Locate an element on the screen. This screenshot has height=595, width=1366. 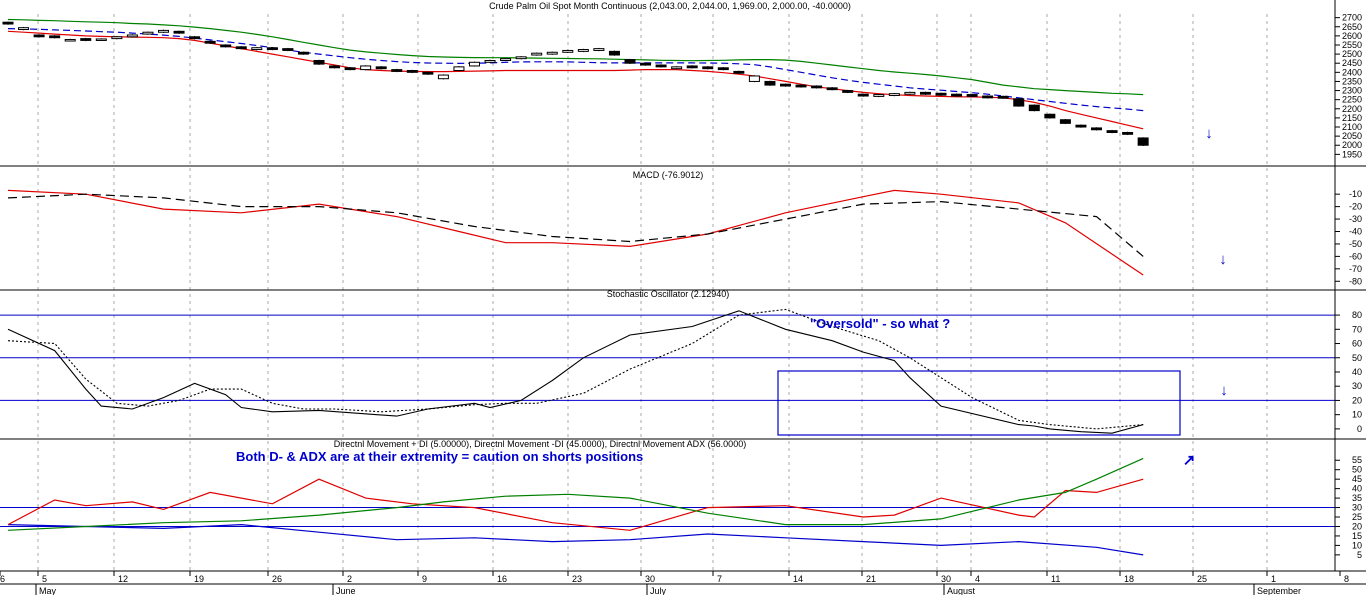
macd-axis-ticks: -10 -20 -30 -40 -50 -60 -70 -80 is located at coordinates (1348, 237).